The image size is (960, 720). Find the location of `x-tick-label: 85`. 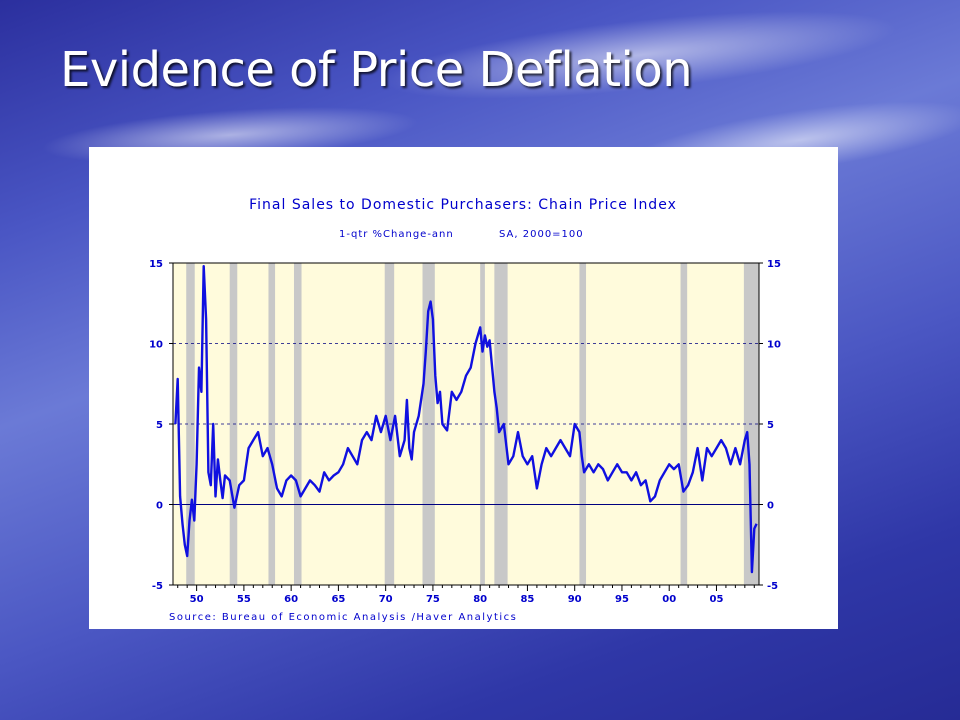

x-tick-label: 85 is located at coordinates (527, 599).